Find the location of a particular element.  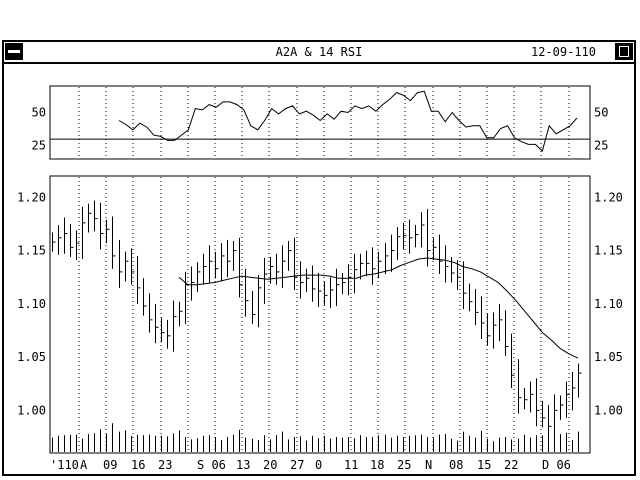

window-frame-icon is located at coordinates (624, 51).